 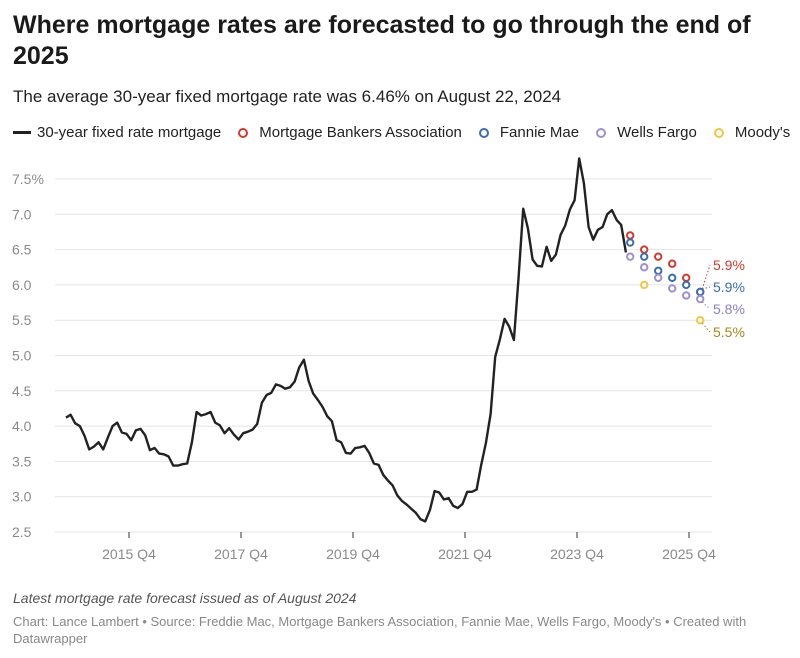 I want to click on legend-label: Mortgage Bankers Association, so click(x=360, y=132).